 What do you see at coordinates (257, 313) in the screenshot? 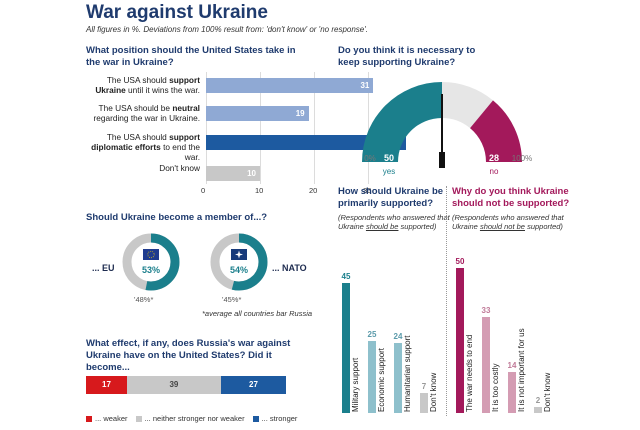
I see `q2-footnote: *average all countries bar Russia` at bounding box center [257, 313].